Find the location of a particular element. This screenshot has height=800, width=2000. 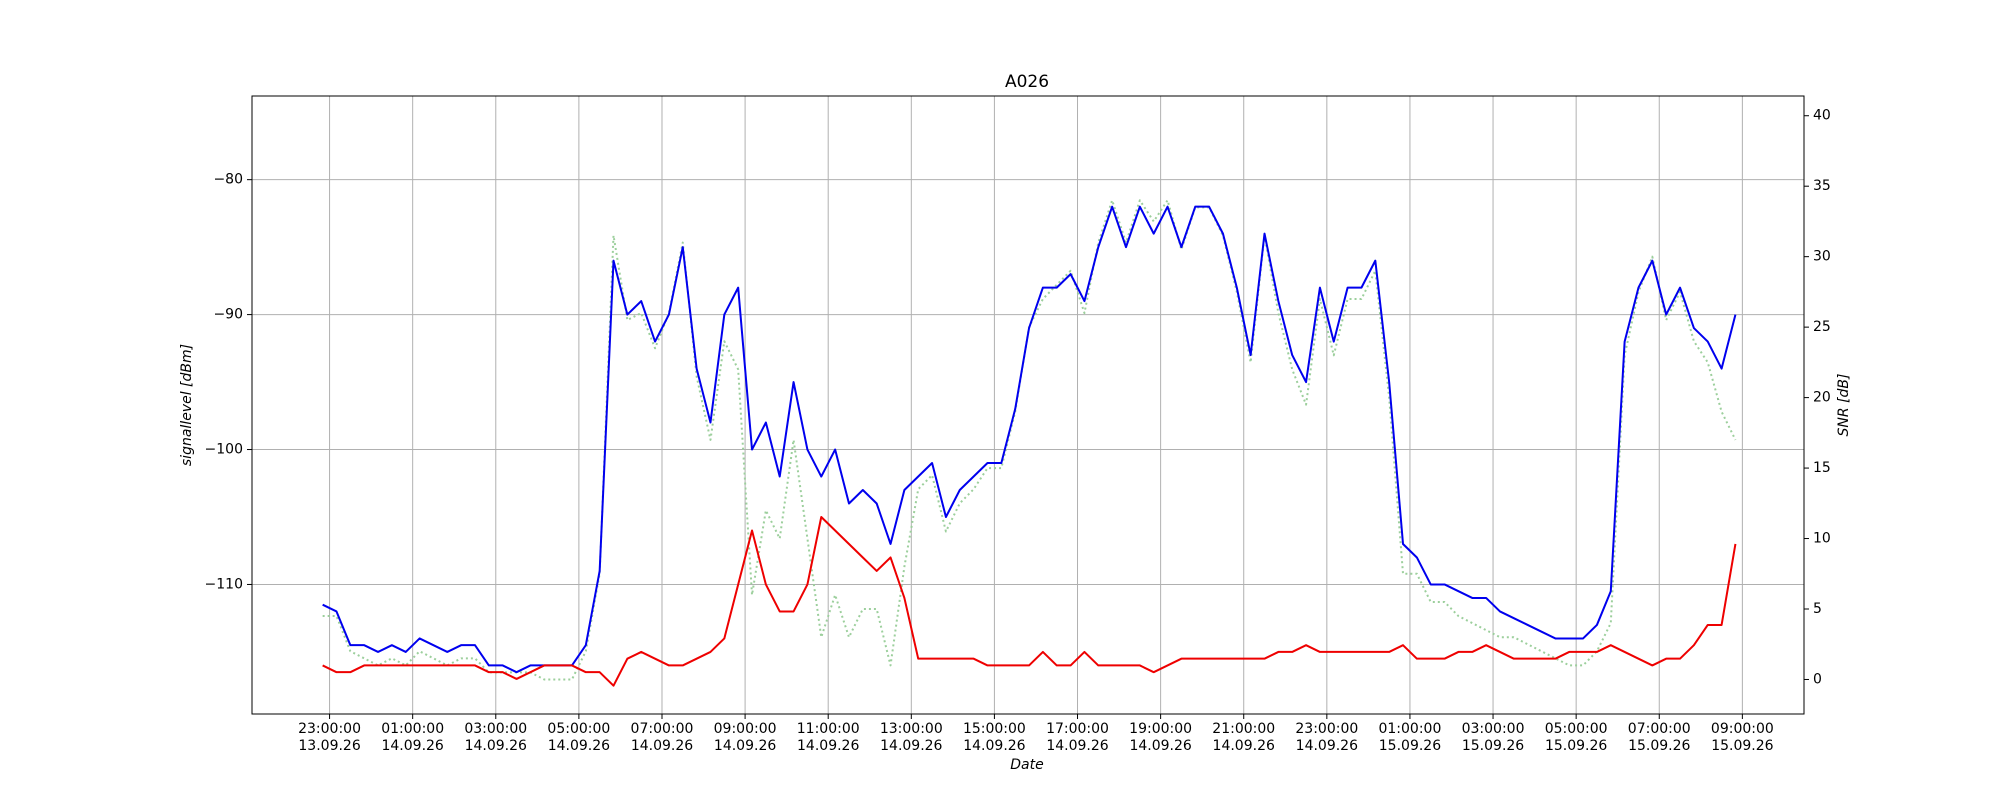

y-tick-label: −100 is located at coordinates (224, 450).